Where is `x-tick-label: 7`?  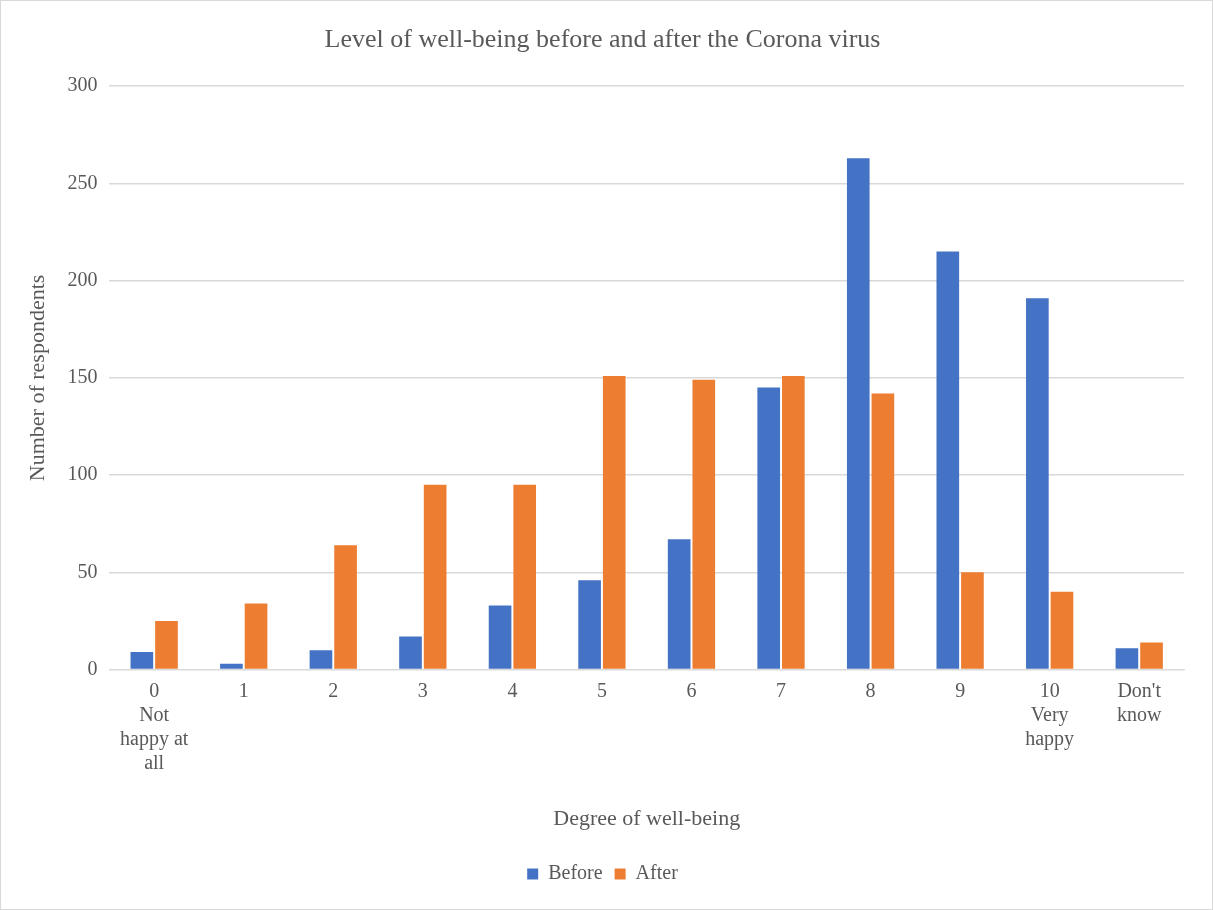 x-tick-label: 7 is located at coordinates (781, 689).